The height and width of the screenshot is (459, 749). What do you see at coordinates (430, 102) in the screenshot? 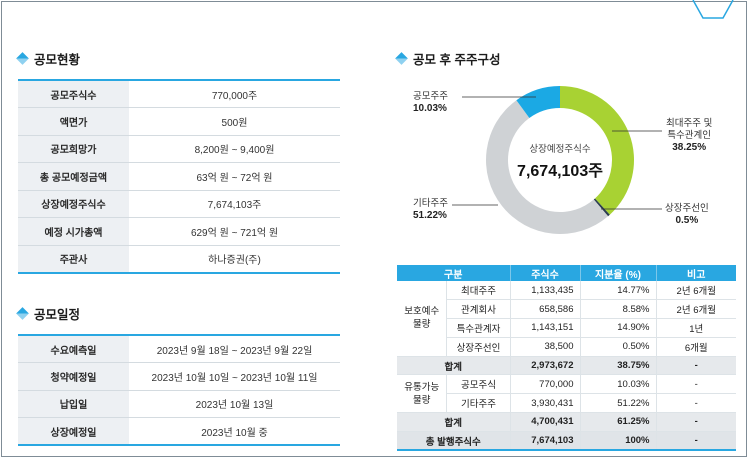
I see `label-public: 공모주주 10.03%` at bounding box center [430, 102].